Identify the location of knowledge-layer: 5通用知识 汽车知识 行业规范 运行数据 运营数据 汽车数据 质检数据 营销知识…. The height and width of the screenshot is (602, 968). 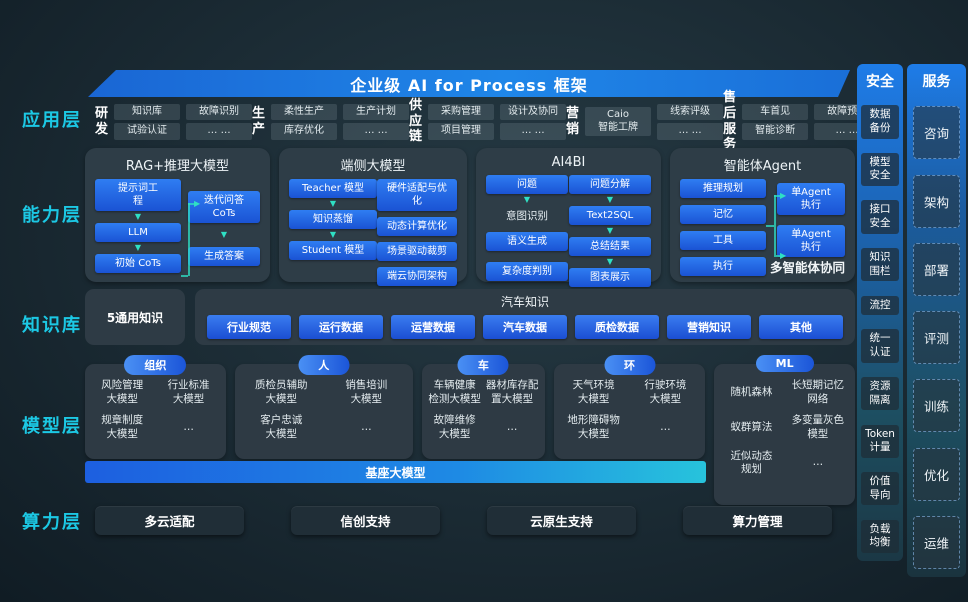
(470, 317).